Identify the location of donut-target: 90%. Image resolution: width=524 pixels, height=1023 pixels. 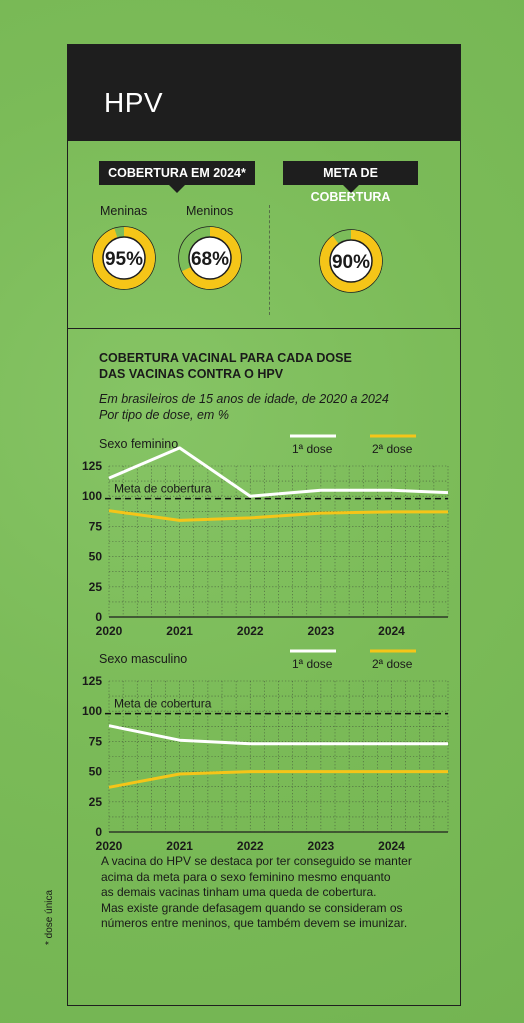
(351, 261).